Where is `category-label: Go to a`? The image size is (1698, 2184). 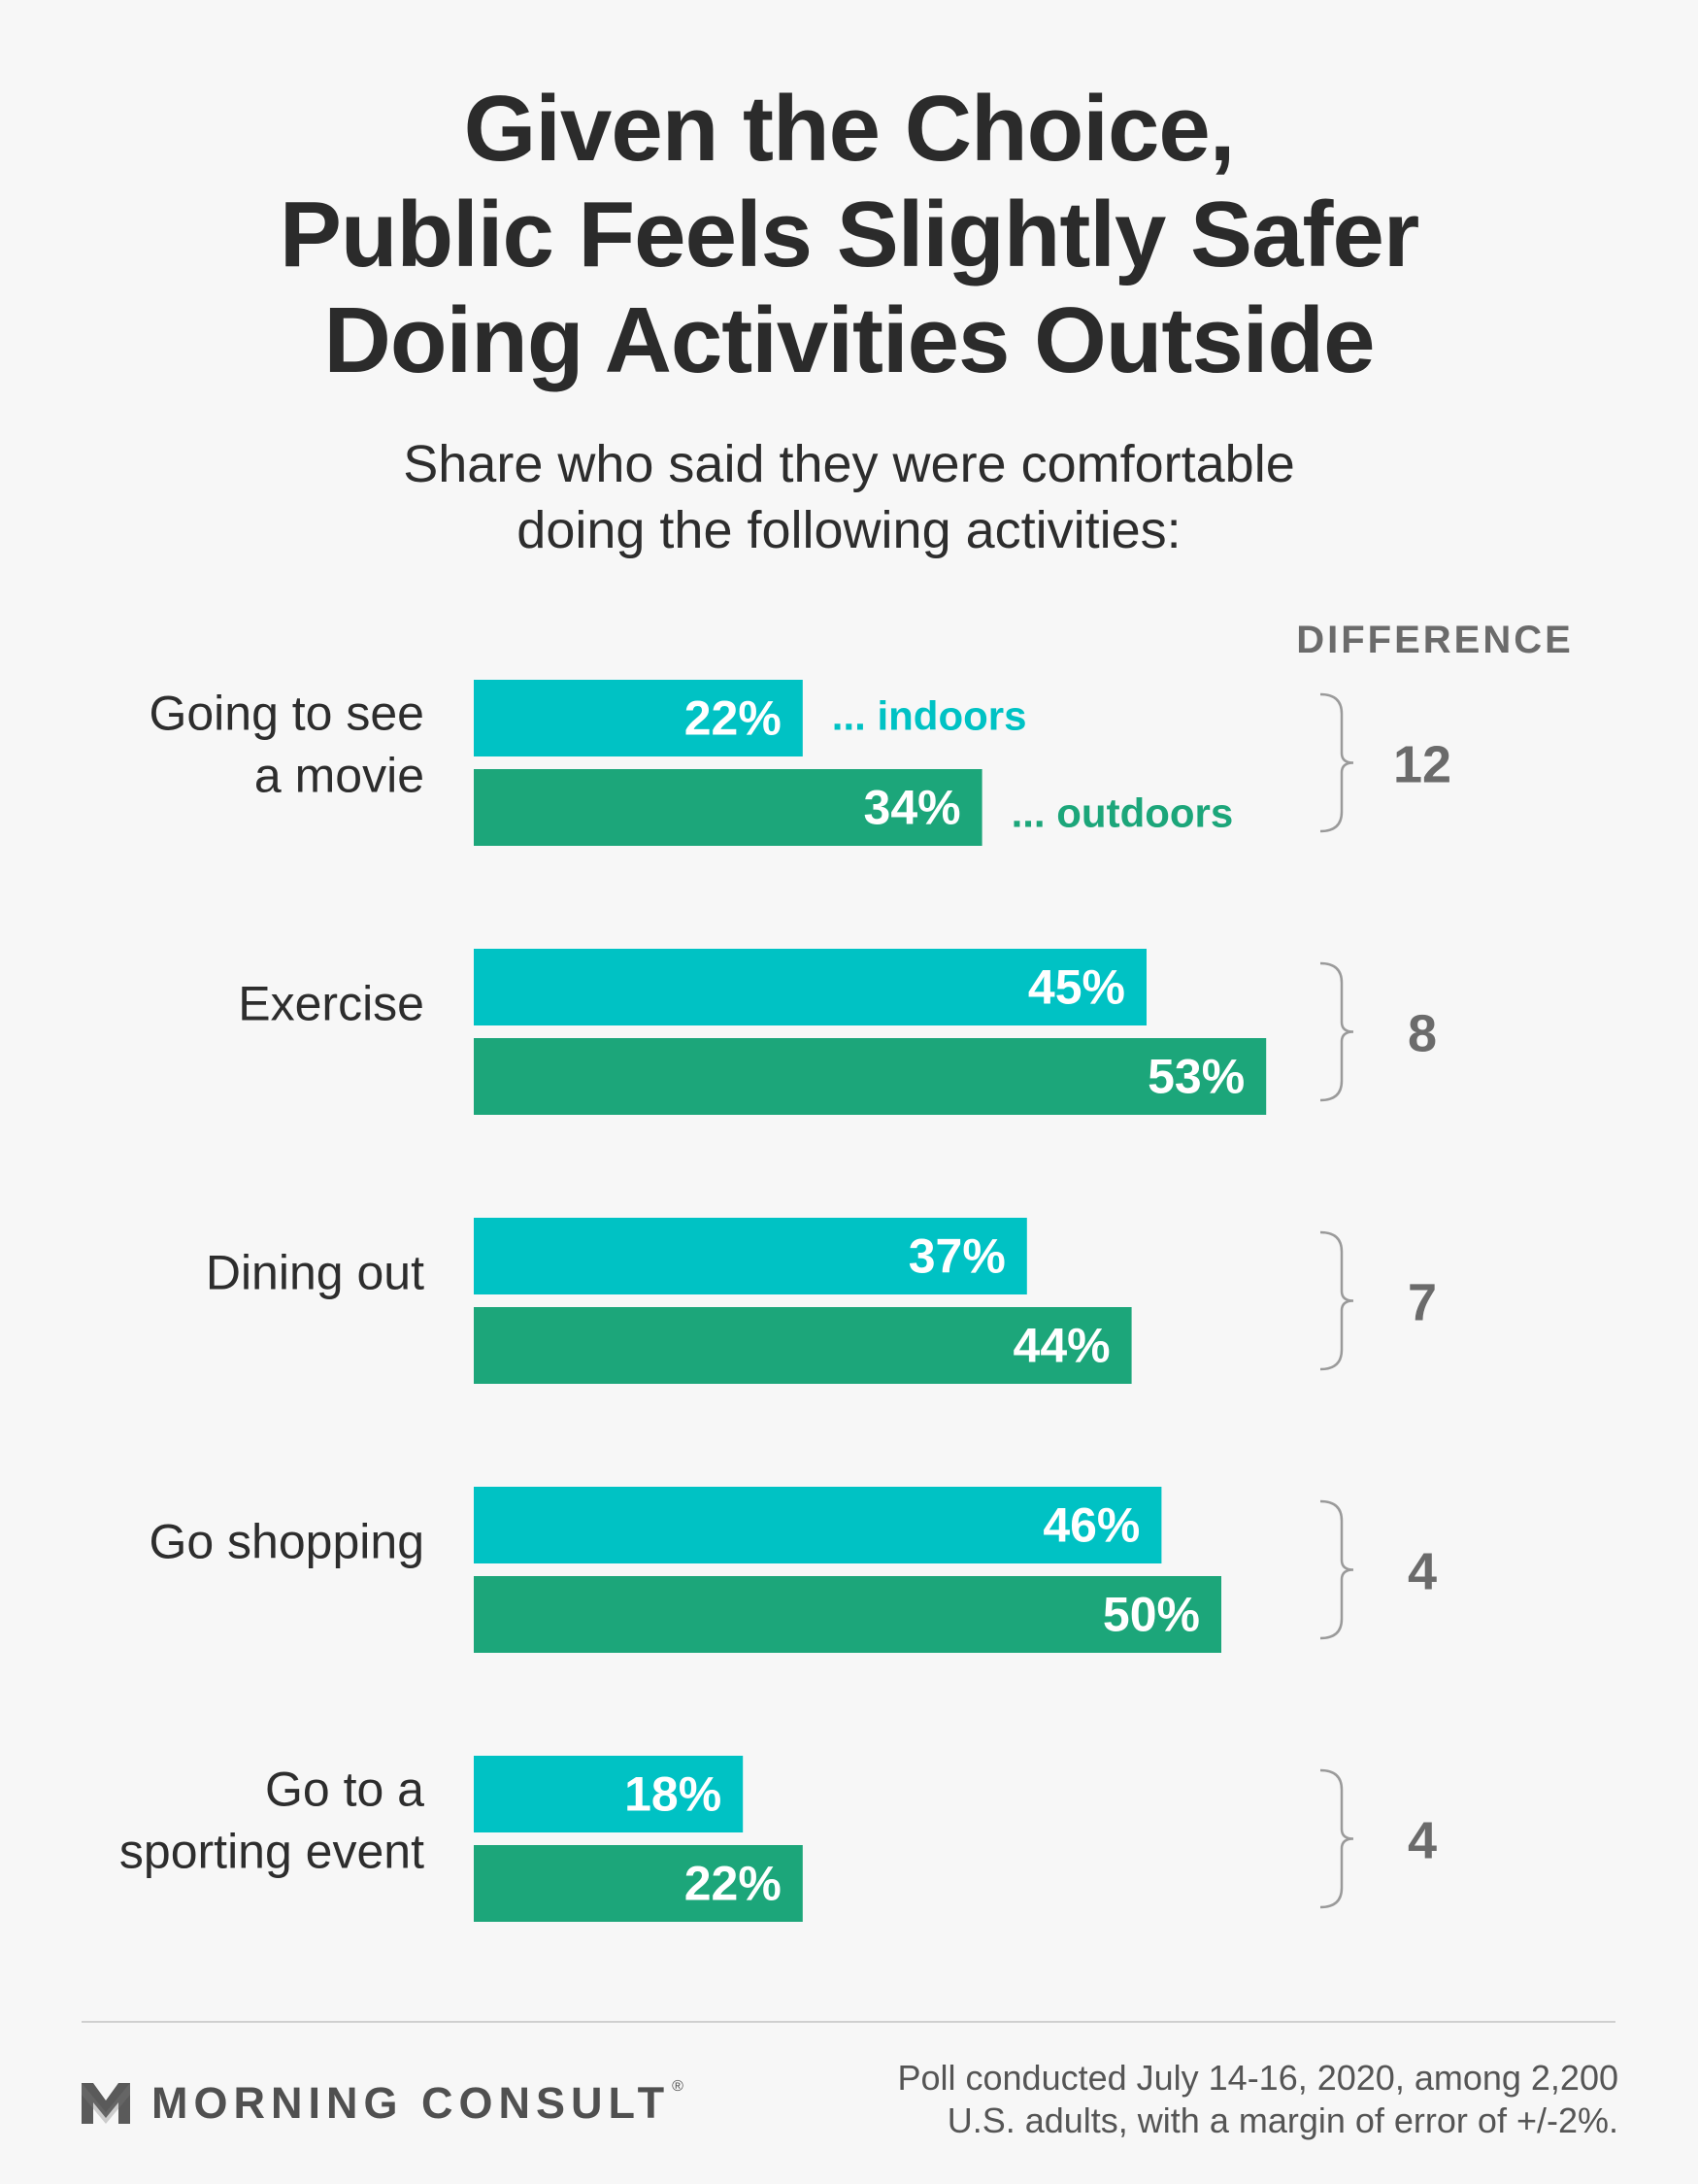
category-label: Go to a is located at coordinates (344, 1790).